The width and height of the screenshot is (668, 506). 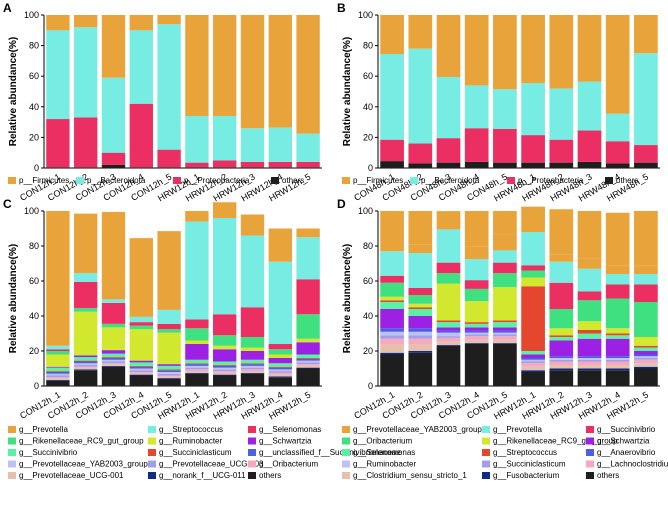 I want to click on legend-label: g__Selenomonas, so click(x=290, y=429).